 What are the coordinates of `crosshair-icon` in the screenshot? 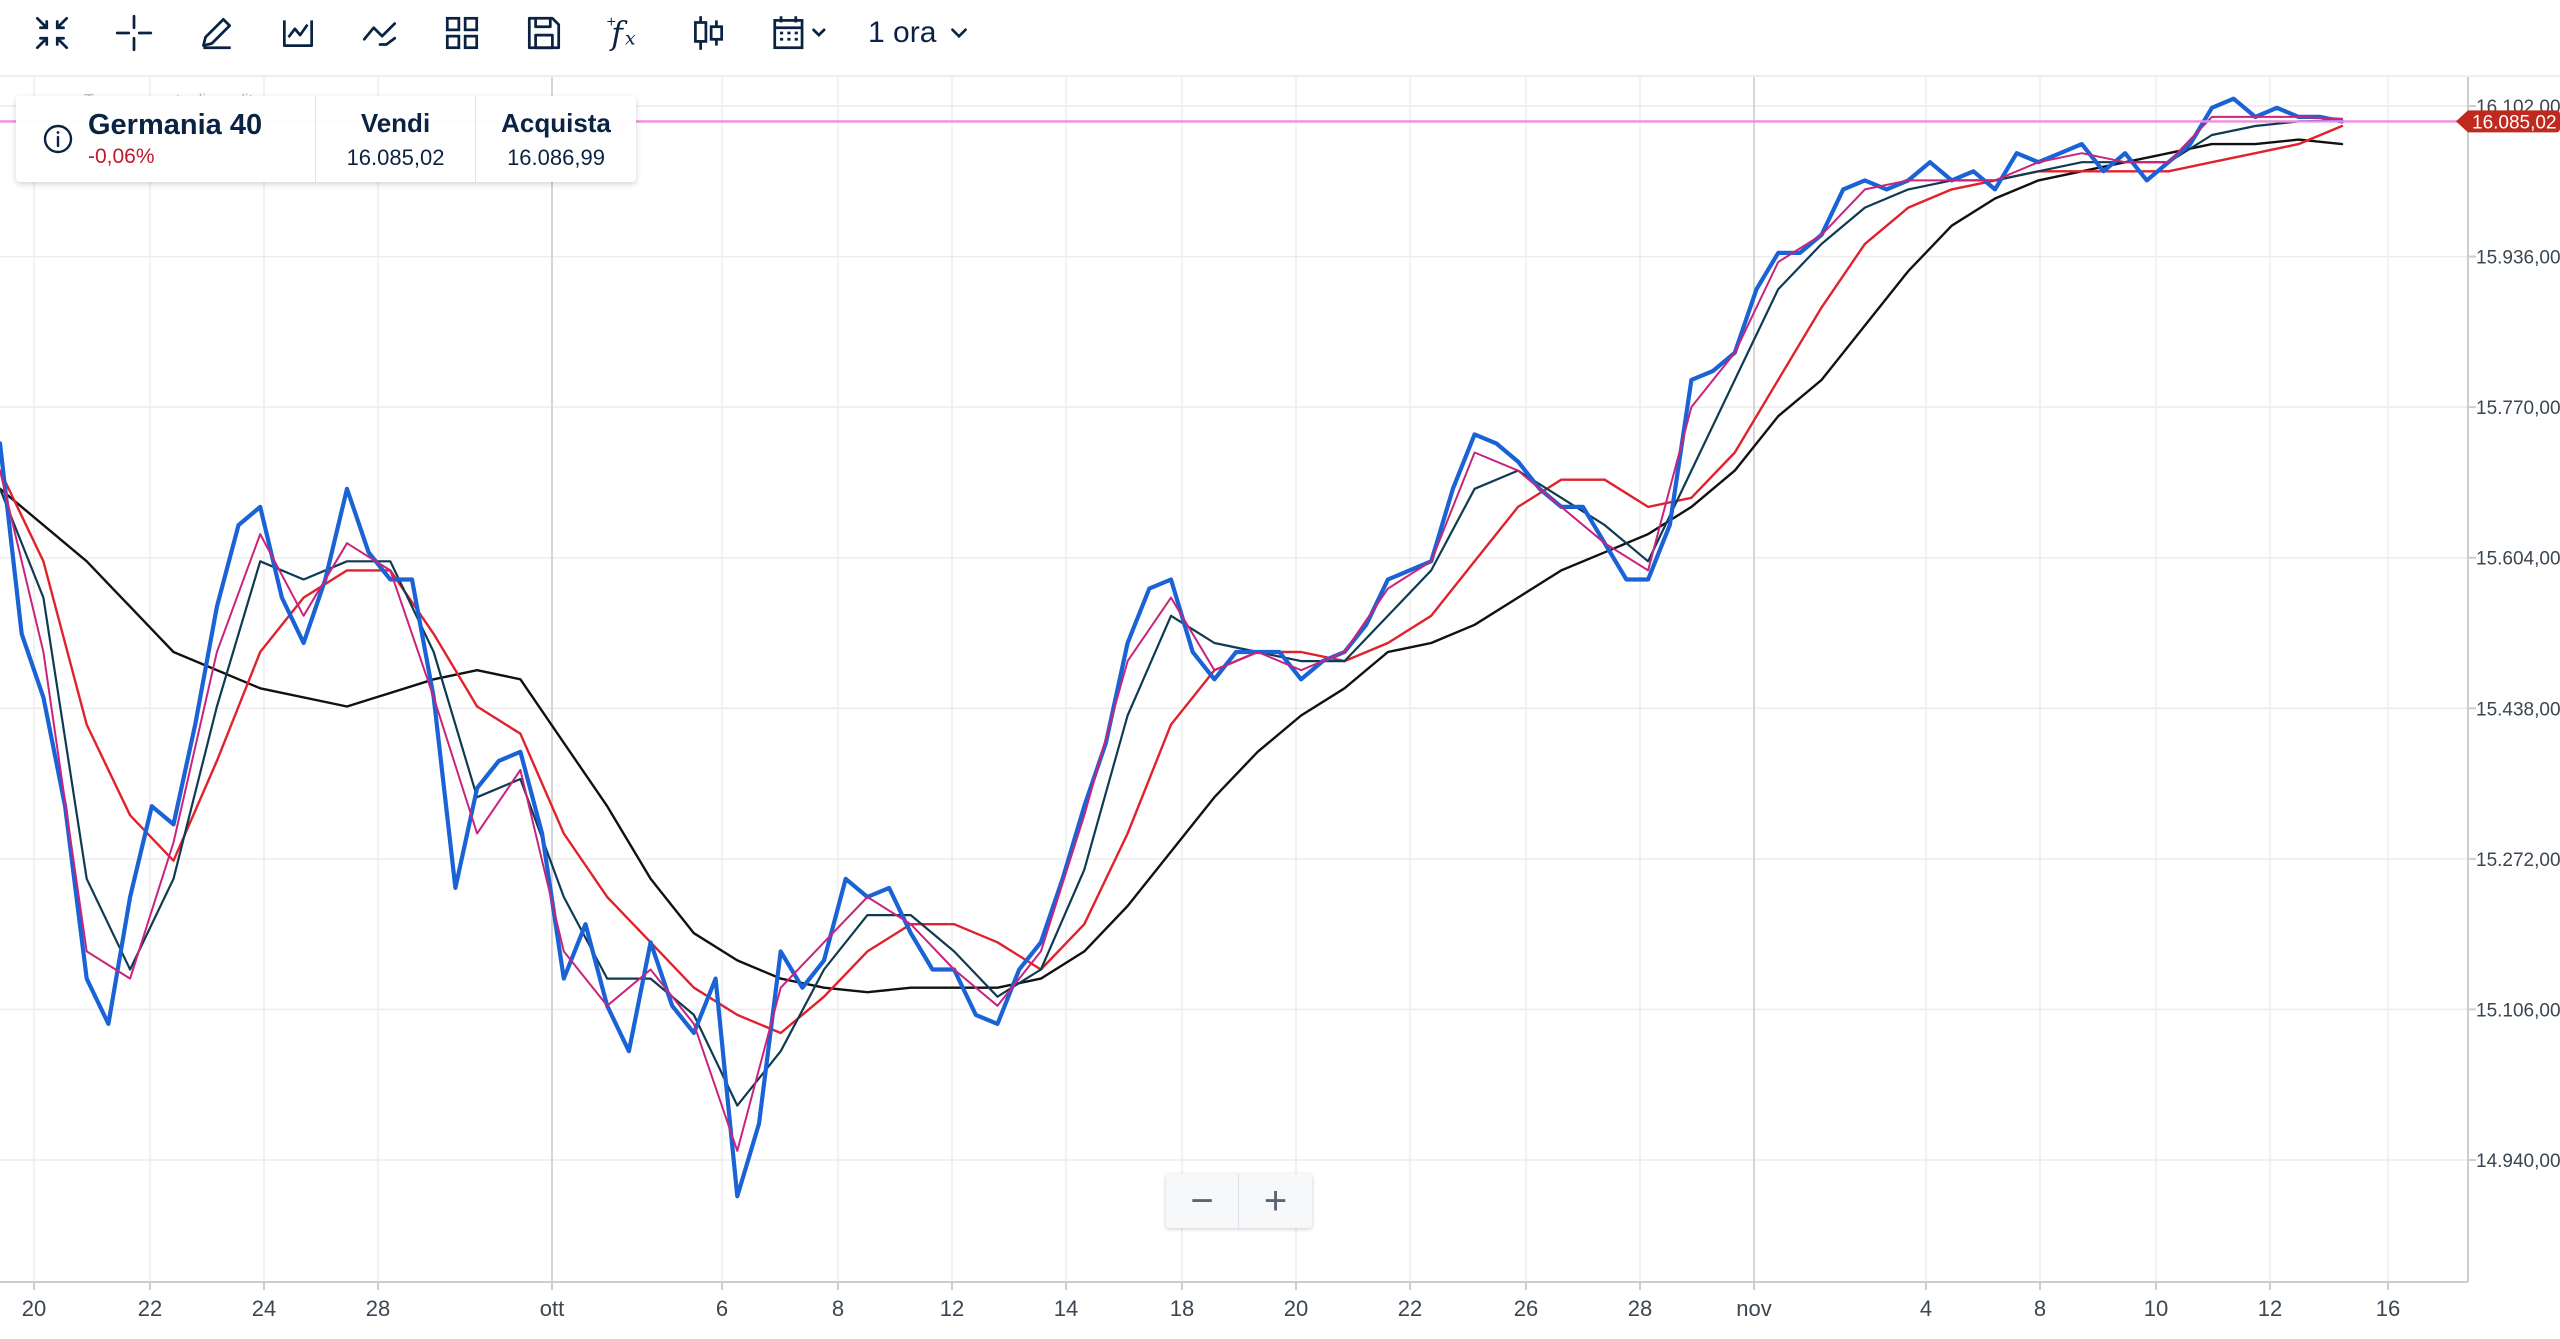 It's located at (134, 33).